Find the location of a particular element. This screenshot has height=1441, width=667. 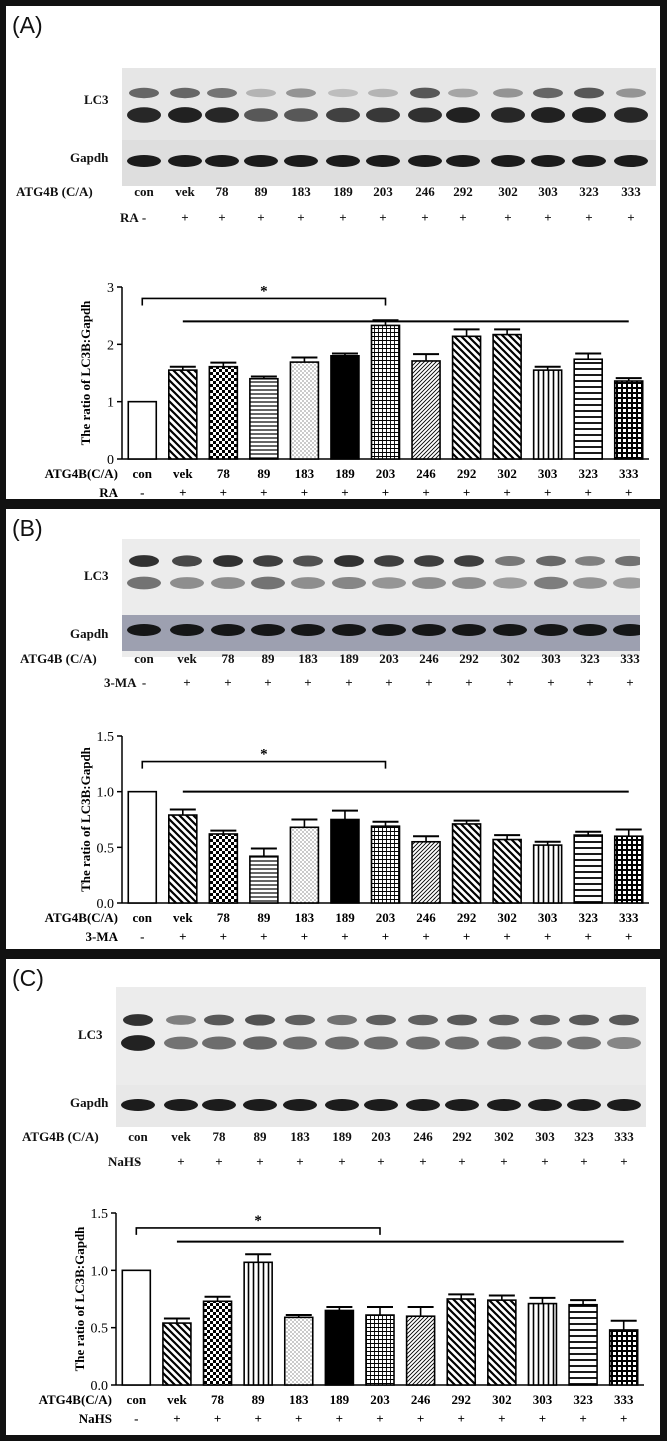

panel-label: (A) is located at coordinates (27, 25).